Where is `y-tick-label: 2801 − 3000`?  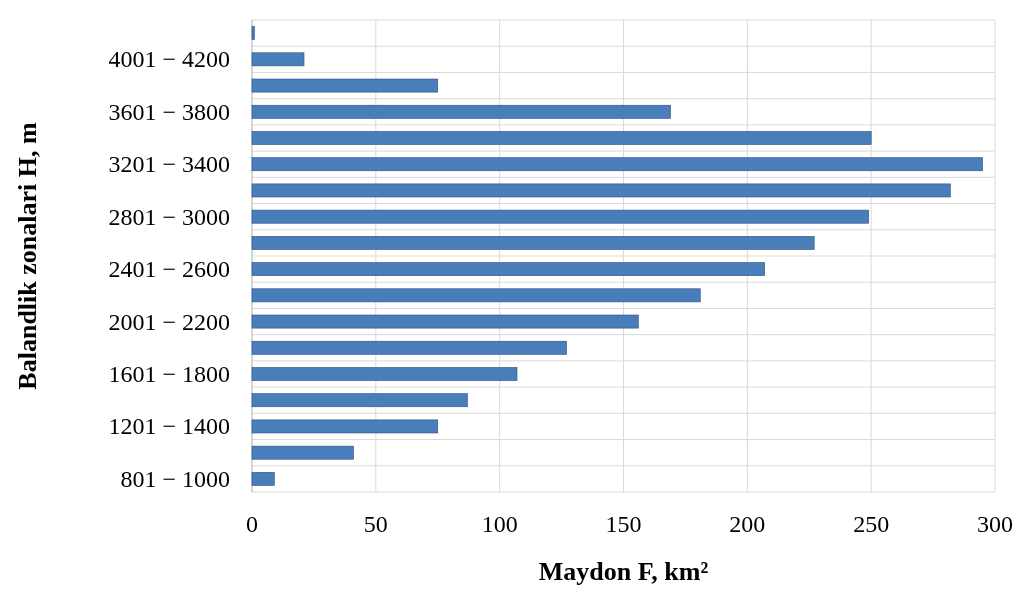 y-tick-label: 2801 − 3000 is located at coordinates (169, 216).